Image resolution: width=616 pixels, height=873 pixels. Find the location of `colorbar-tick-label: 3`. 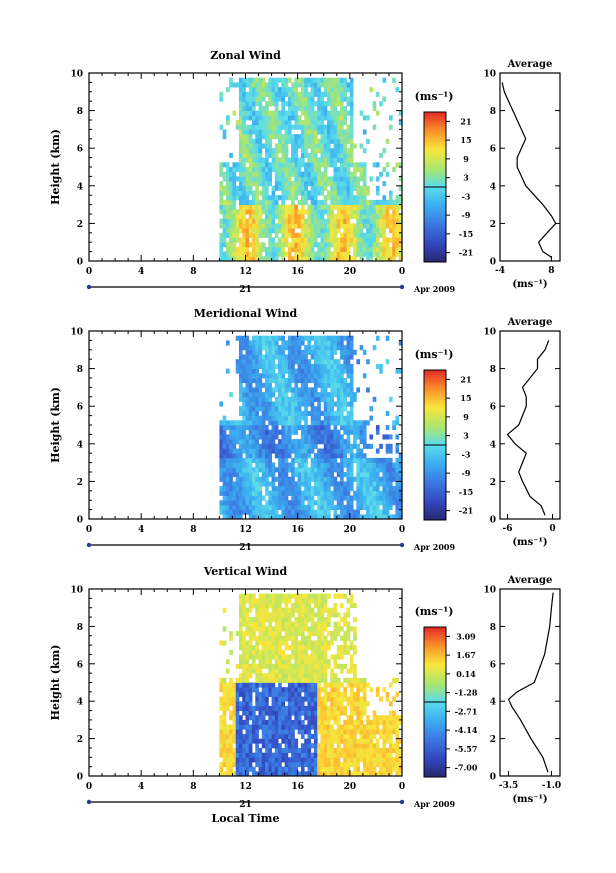

colorbar-tick-label: 3 is located at coordinates (466, 178).